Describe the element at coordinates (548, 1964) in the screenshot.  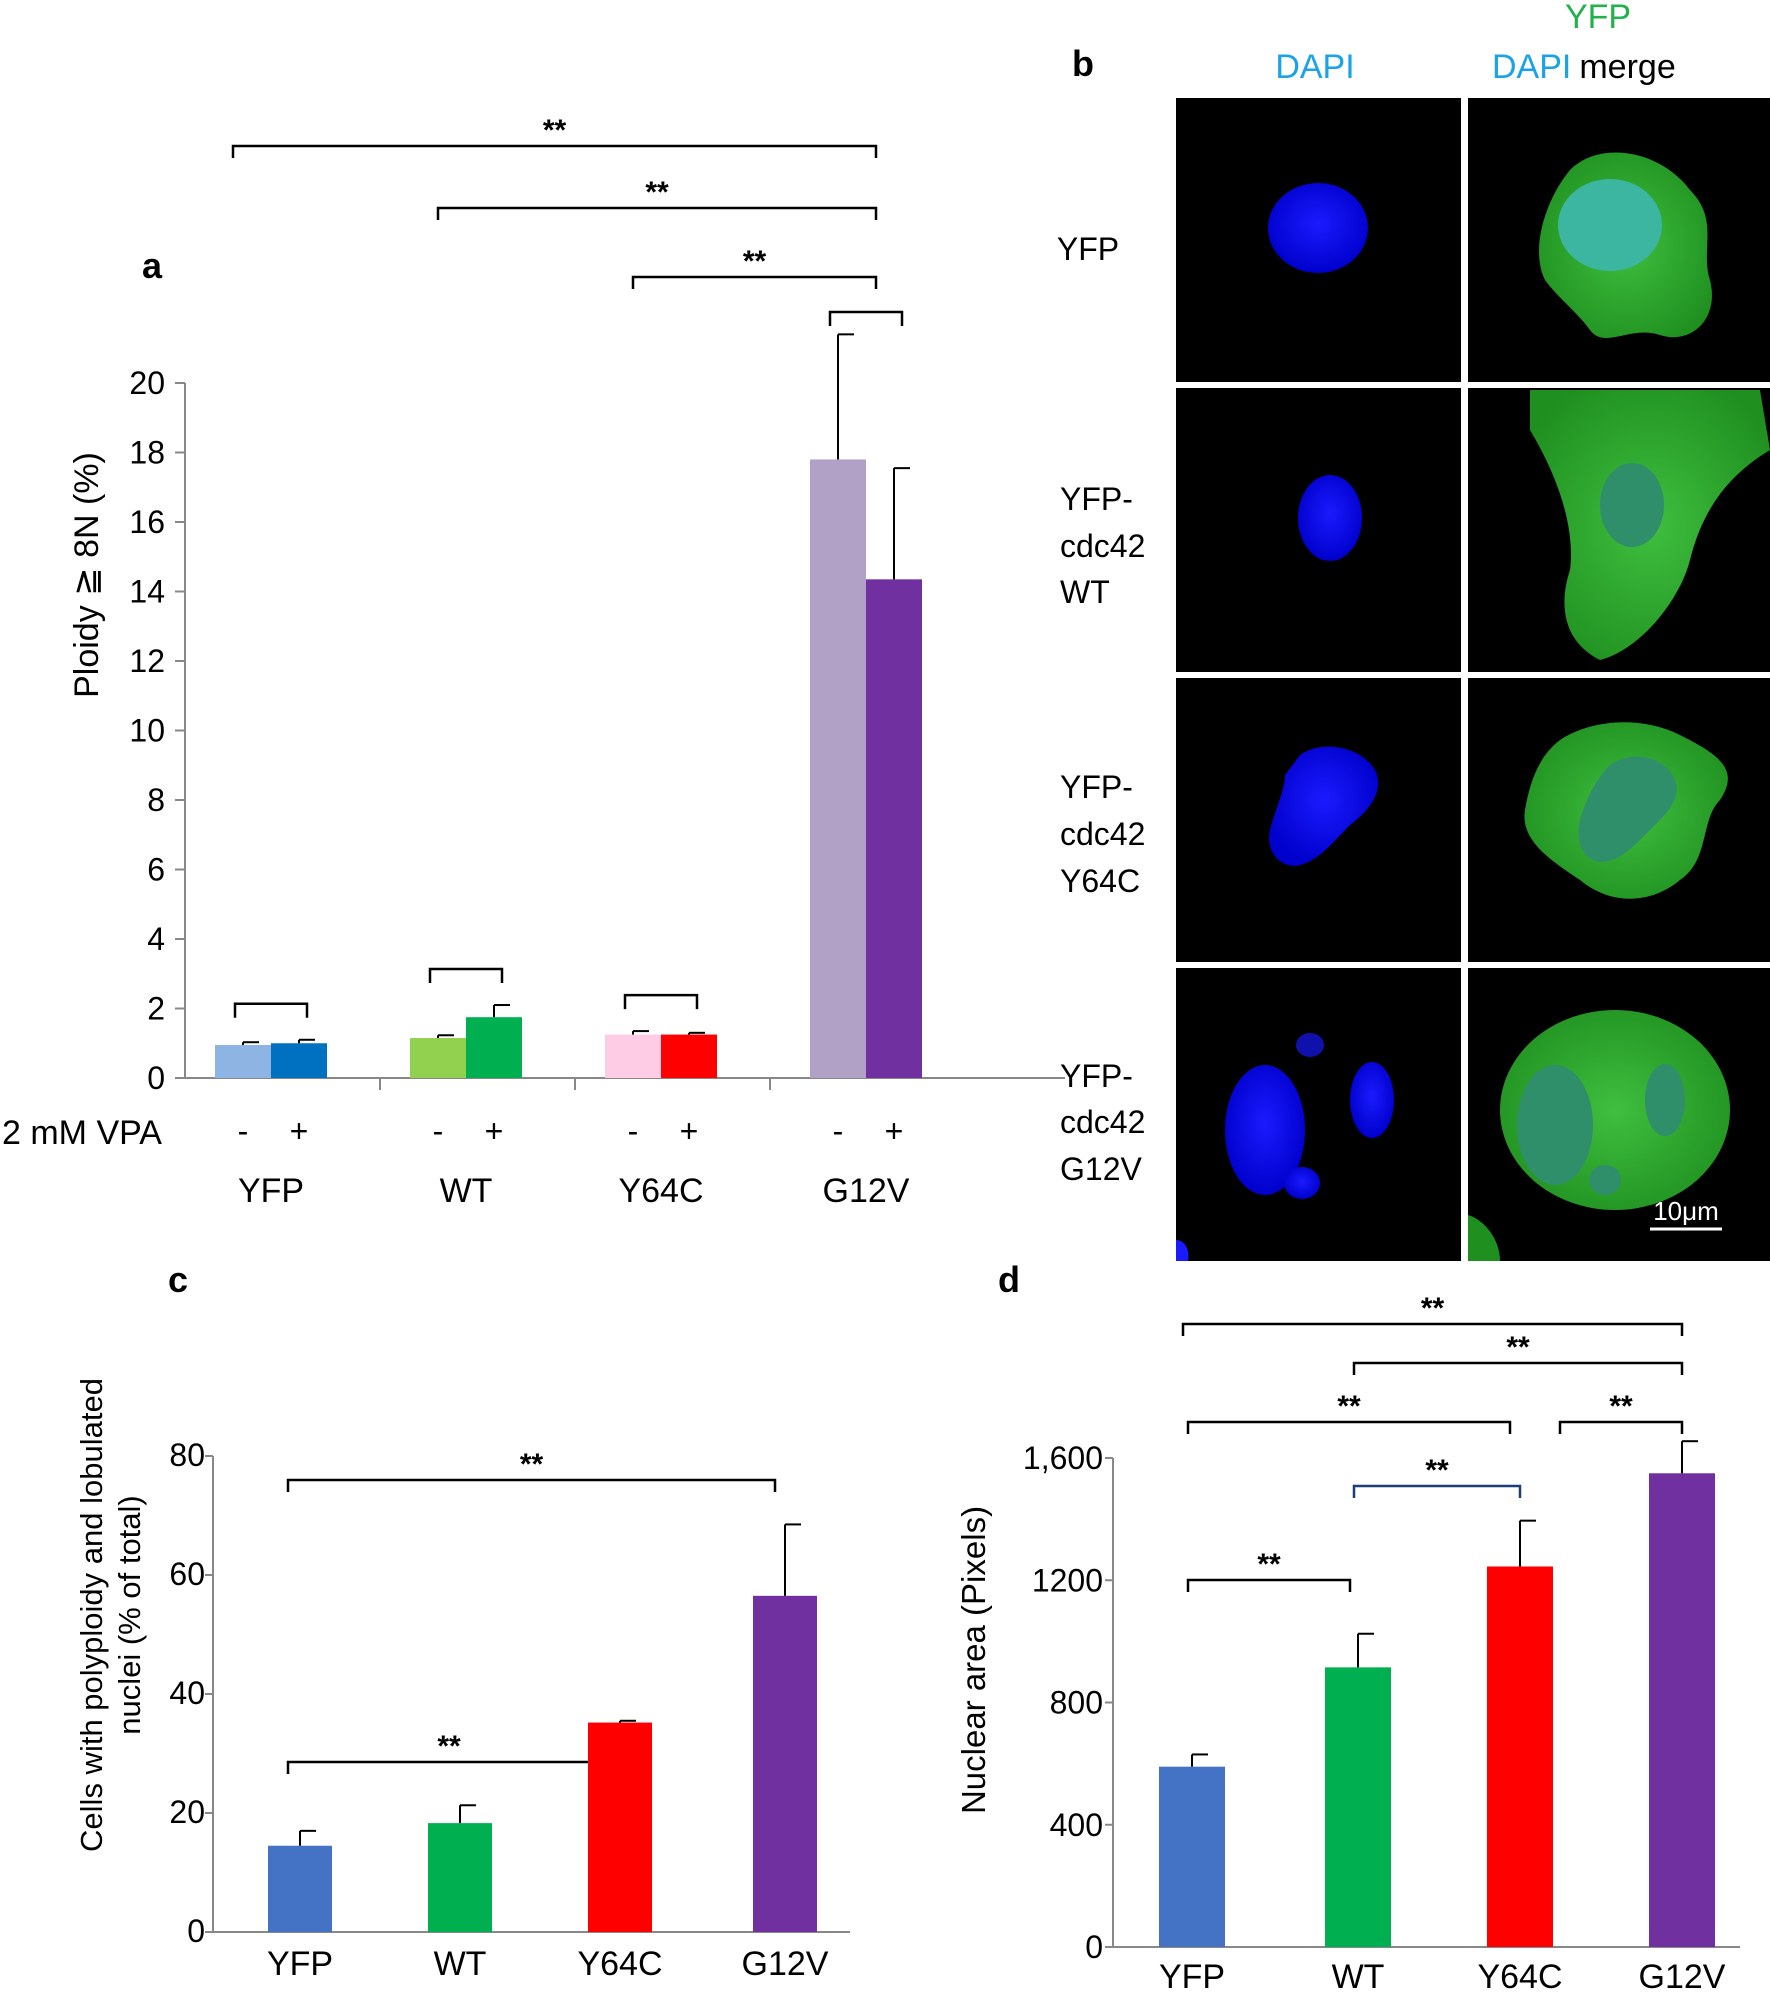
I see `panel-c-x-labels: YFP WT Y64C G12V` at that location.